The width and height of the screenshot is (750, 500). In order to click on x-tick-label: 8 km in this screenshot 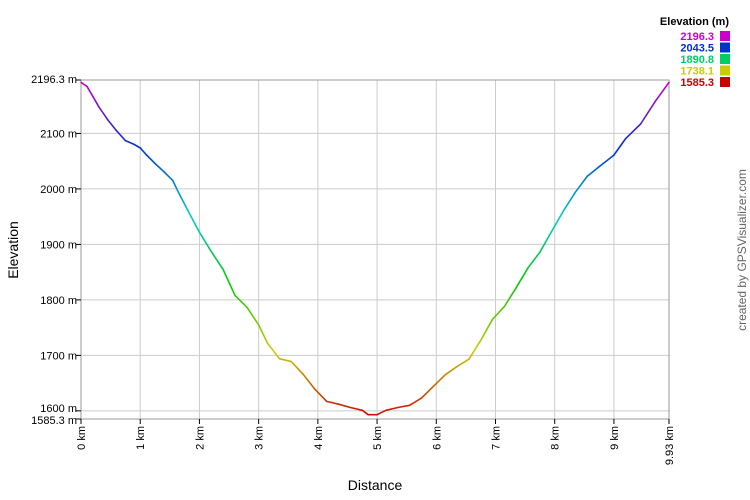, I will do `click(556, 438)`.